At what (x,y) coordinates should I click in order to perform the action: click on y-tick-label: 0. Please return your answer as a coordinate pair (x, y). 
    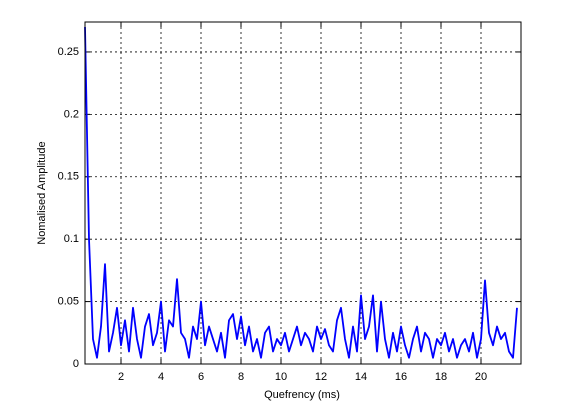
    Looking at the image, I should click on (76, 364).